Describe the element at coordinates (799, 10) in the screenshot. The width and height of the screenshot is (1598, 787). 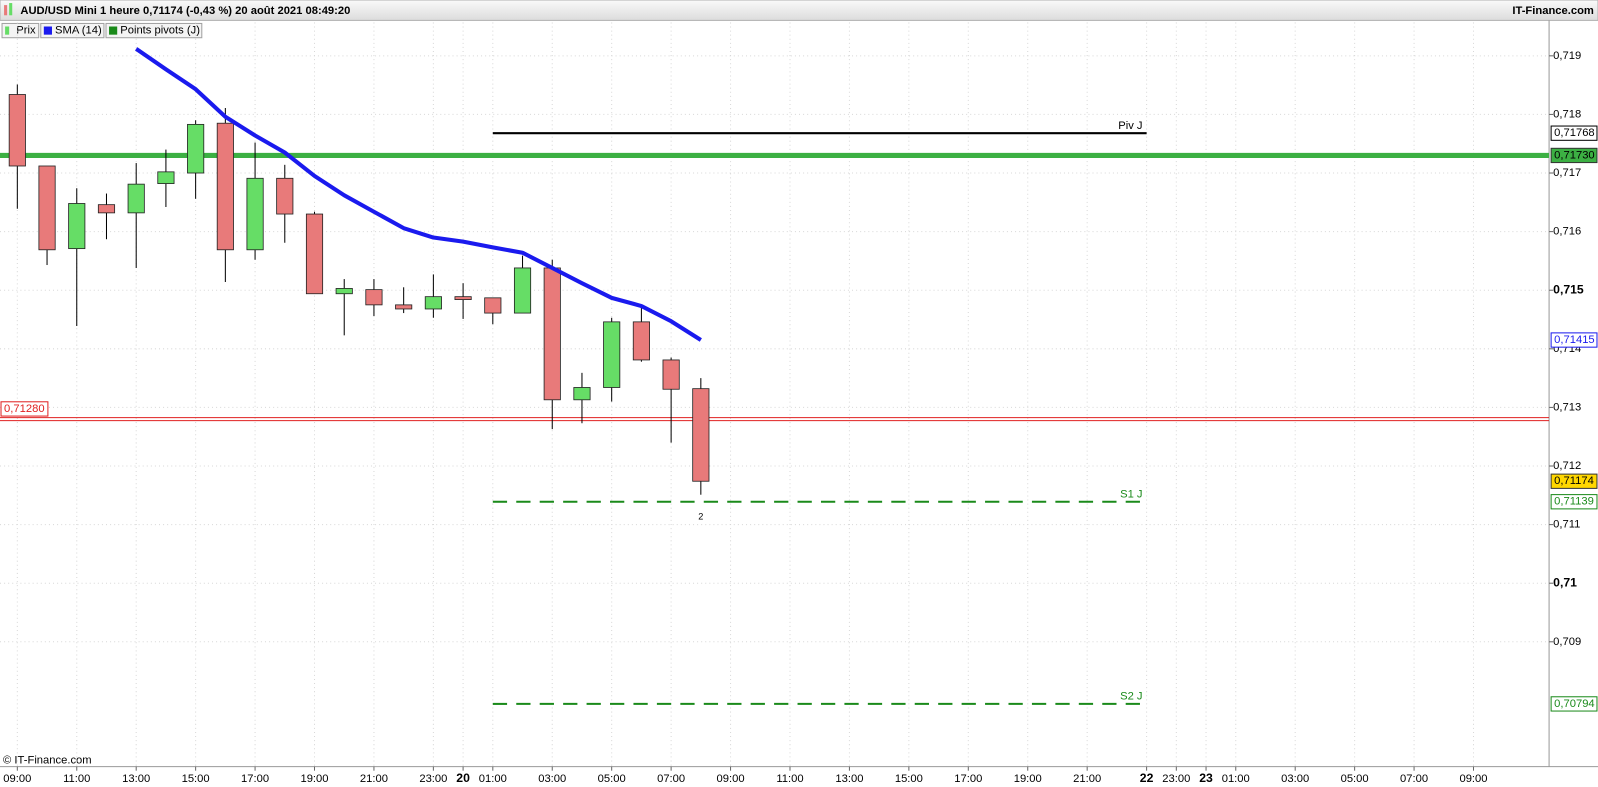
I see `header-bar` at that location.